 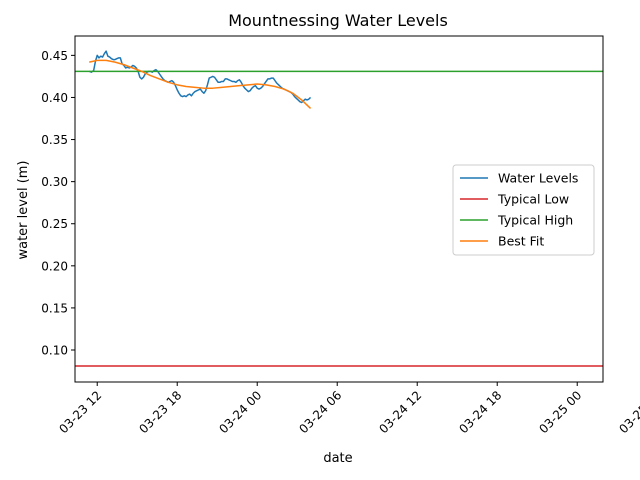 What do you see at coordinates (54, 56) in the screenshot?
I see `y-tick-label: 0.45` at bounding box center [54, 56].